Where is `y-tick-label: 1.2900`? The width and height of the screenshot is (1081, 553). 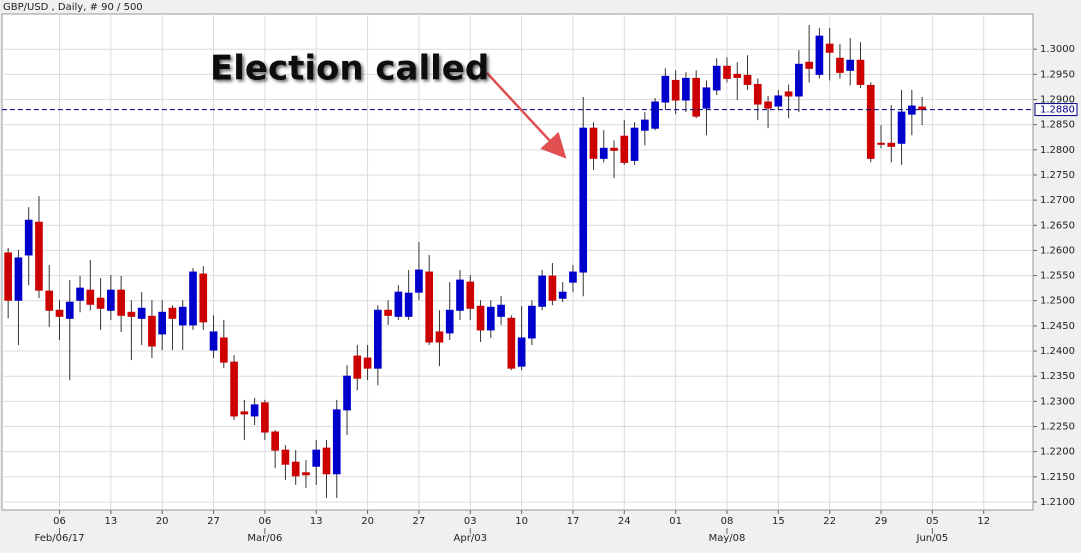
y-tick-label: 1.2900 is located at coordinates (1057, 100).